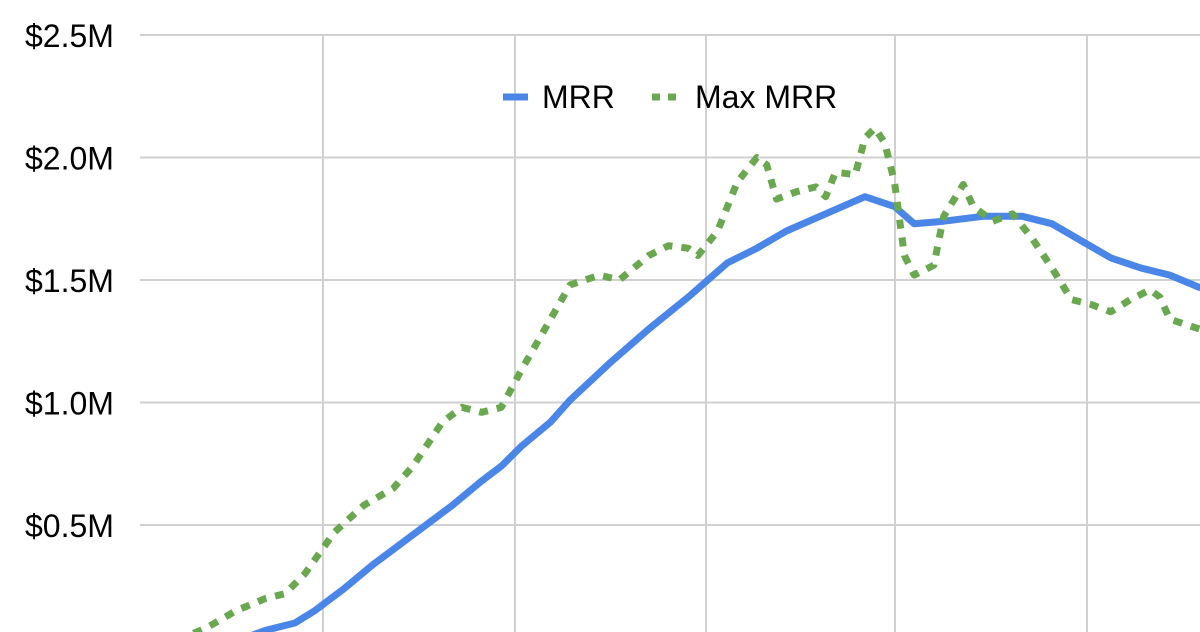 The image size is (1200, 632). I want to click on y-axis-tick-labels: $2.5M $2.0M $1.5M $1.0M $0.5M, so click(69, 281).